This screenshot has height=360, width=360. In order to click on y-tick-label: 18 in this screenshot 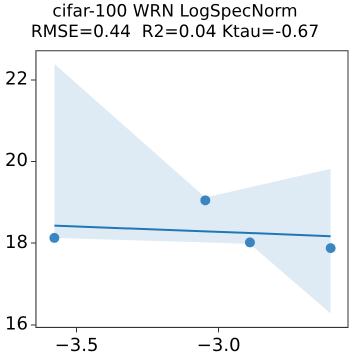, I will do `click(16, 242)`.